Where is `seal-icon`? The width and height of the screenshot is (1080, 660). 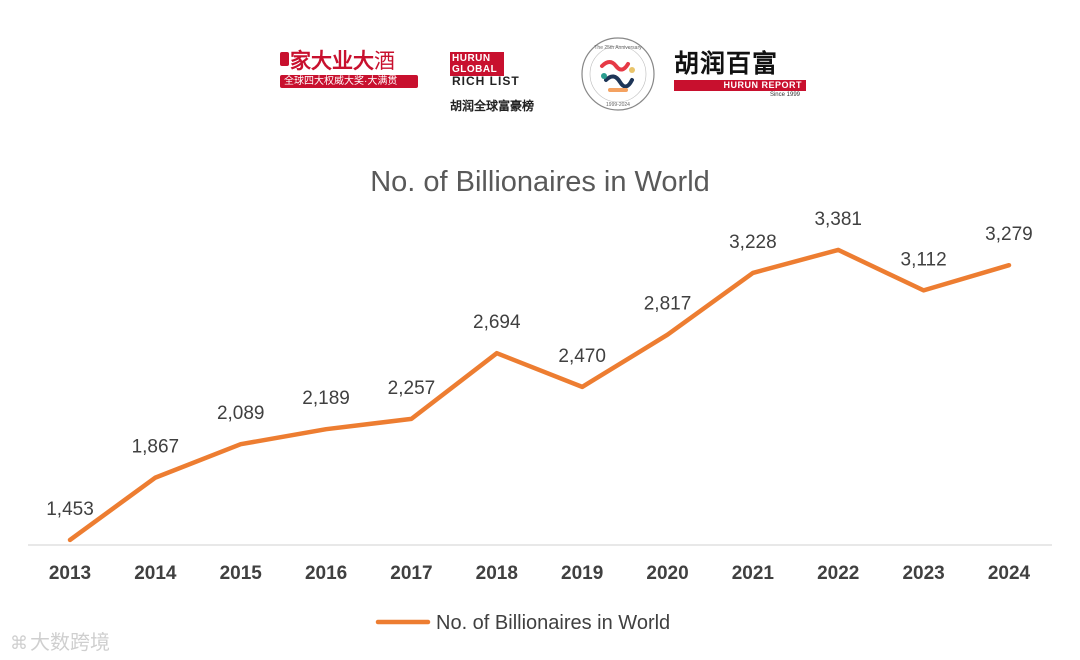
seal-icon is located at coordinates (284, 59).